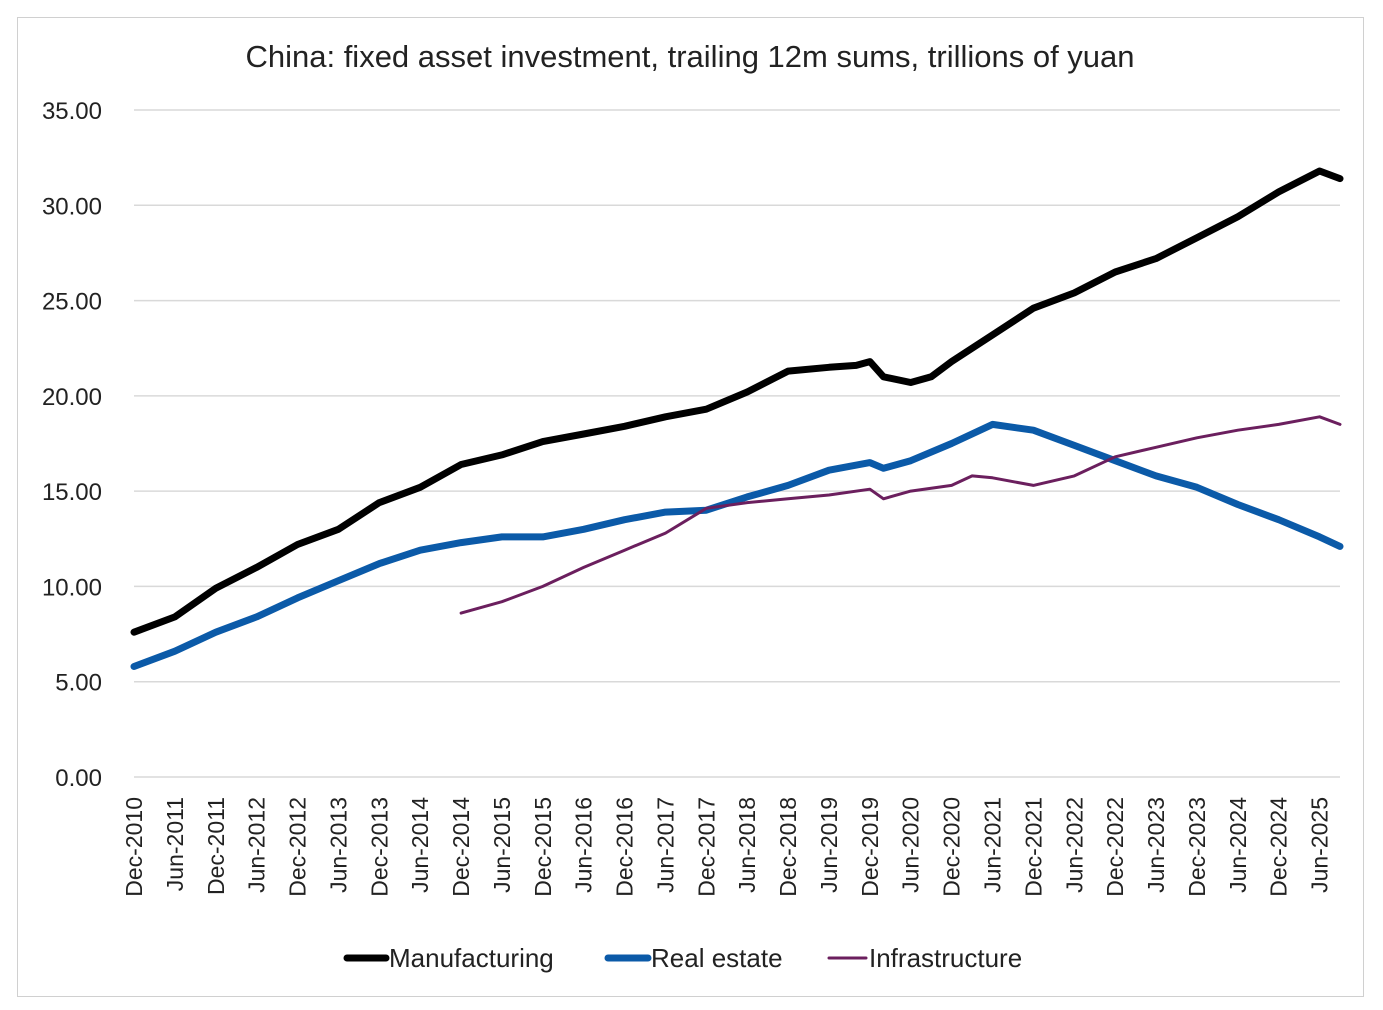  Describe the element at coordinates (72, 445) in the screenshot. I see `y-axis-ticks: 0.00 5.00 10.00 15.00 20.00 25.00 30.00 35.00` at that location.